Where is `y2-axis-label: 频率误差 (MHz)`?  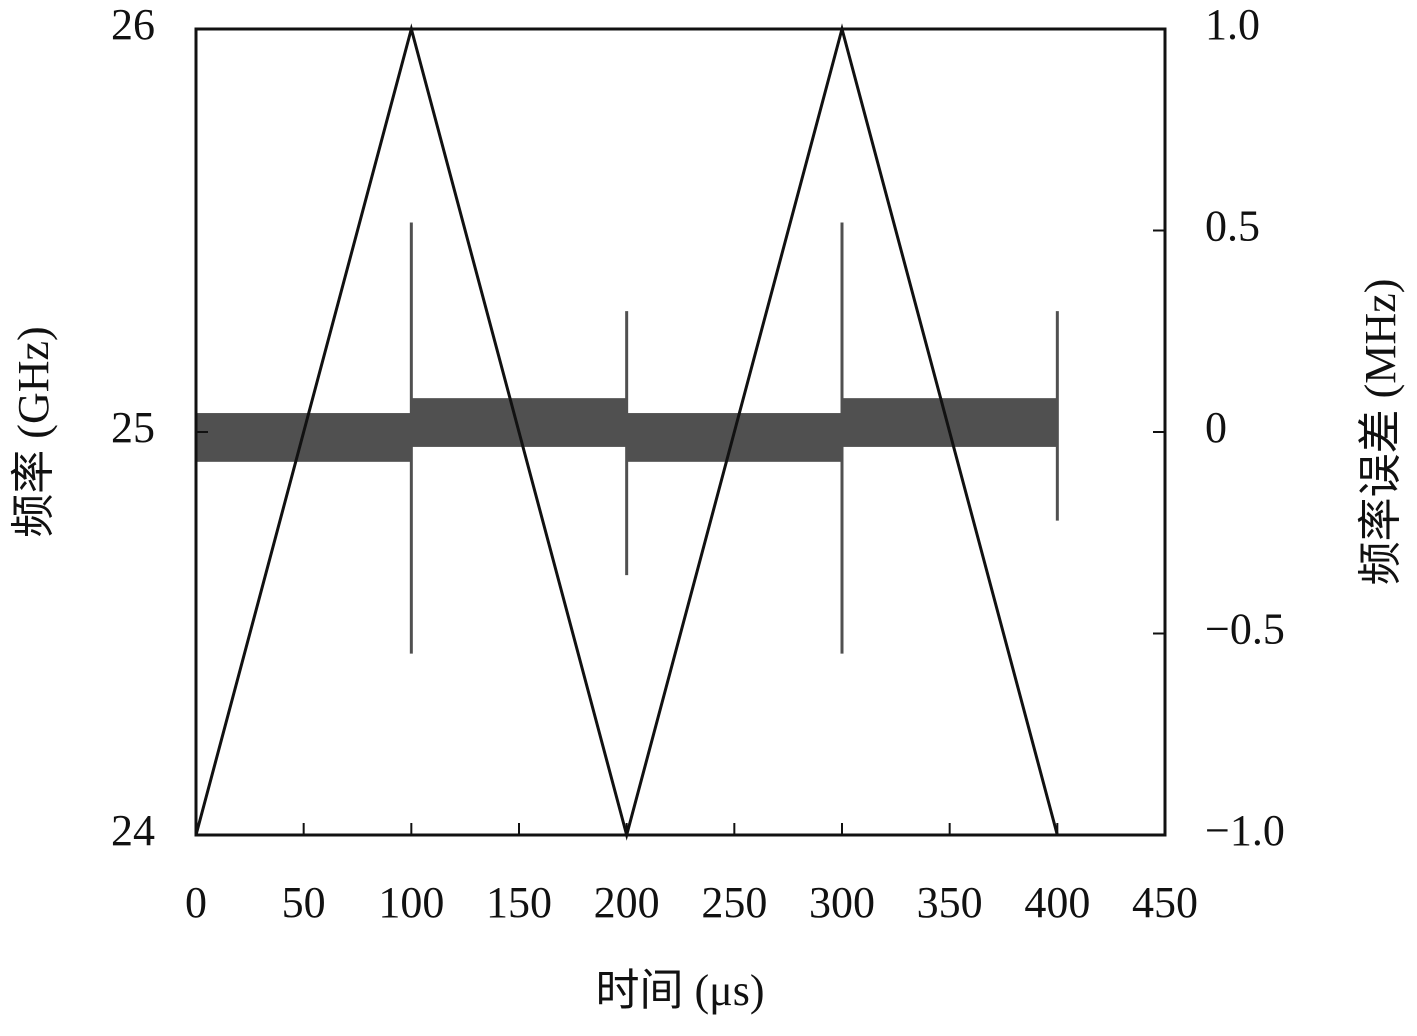
y2-axis-label: 频率误差 (MHz) is located at coordinates (1380, 432).